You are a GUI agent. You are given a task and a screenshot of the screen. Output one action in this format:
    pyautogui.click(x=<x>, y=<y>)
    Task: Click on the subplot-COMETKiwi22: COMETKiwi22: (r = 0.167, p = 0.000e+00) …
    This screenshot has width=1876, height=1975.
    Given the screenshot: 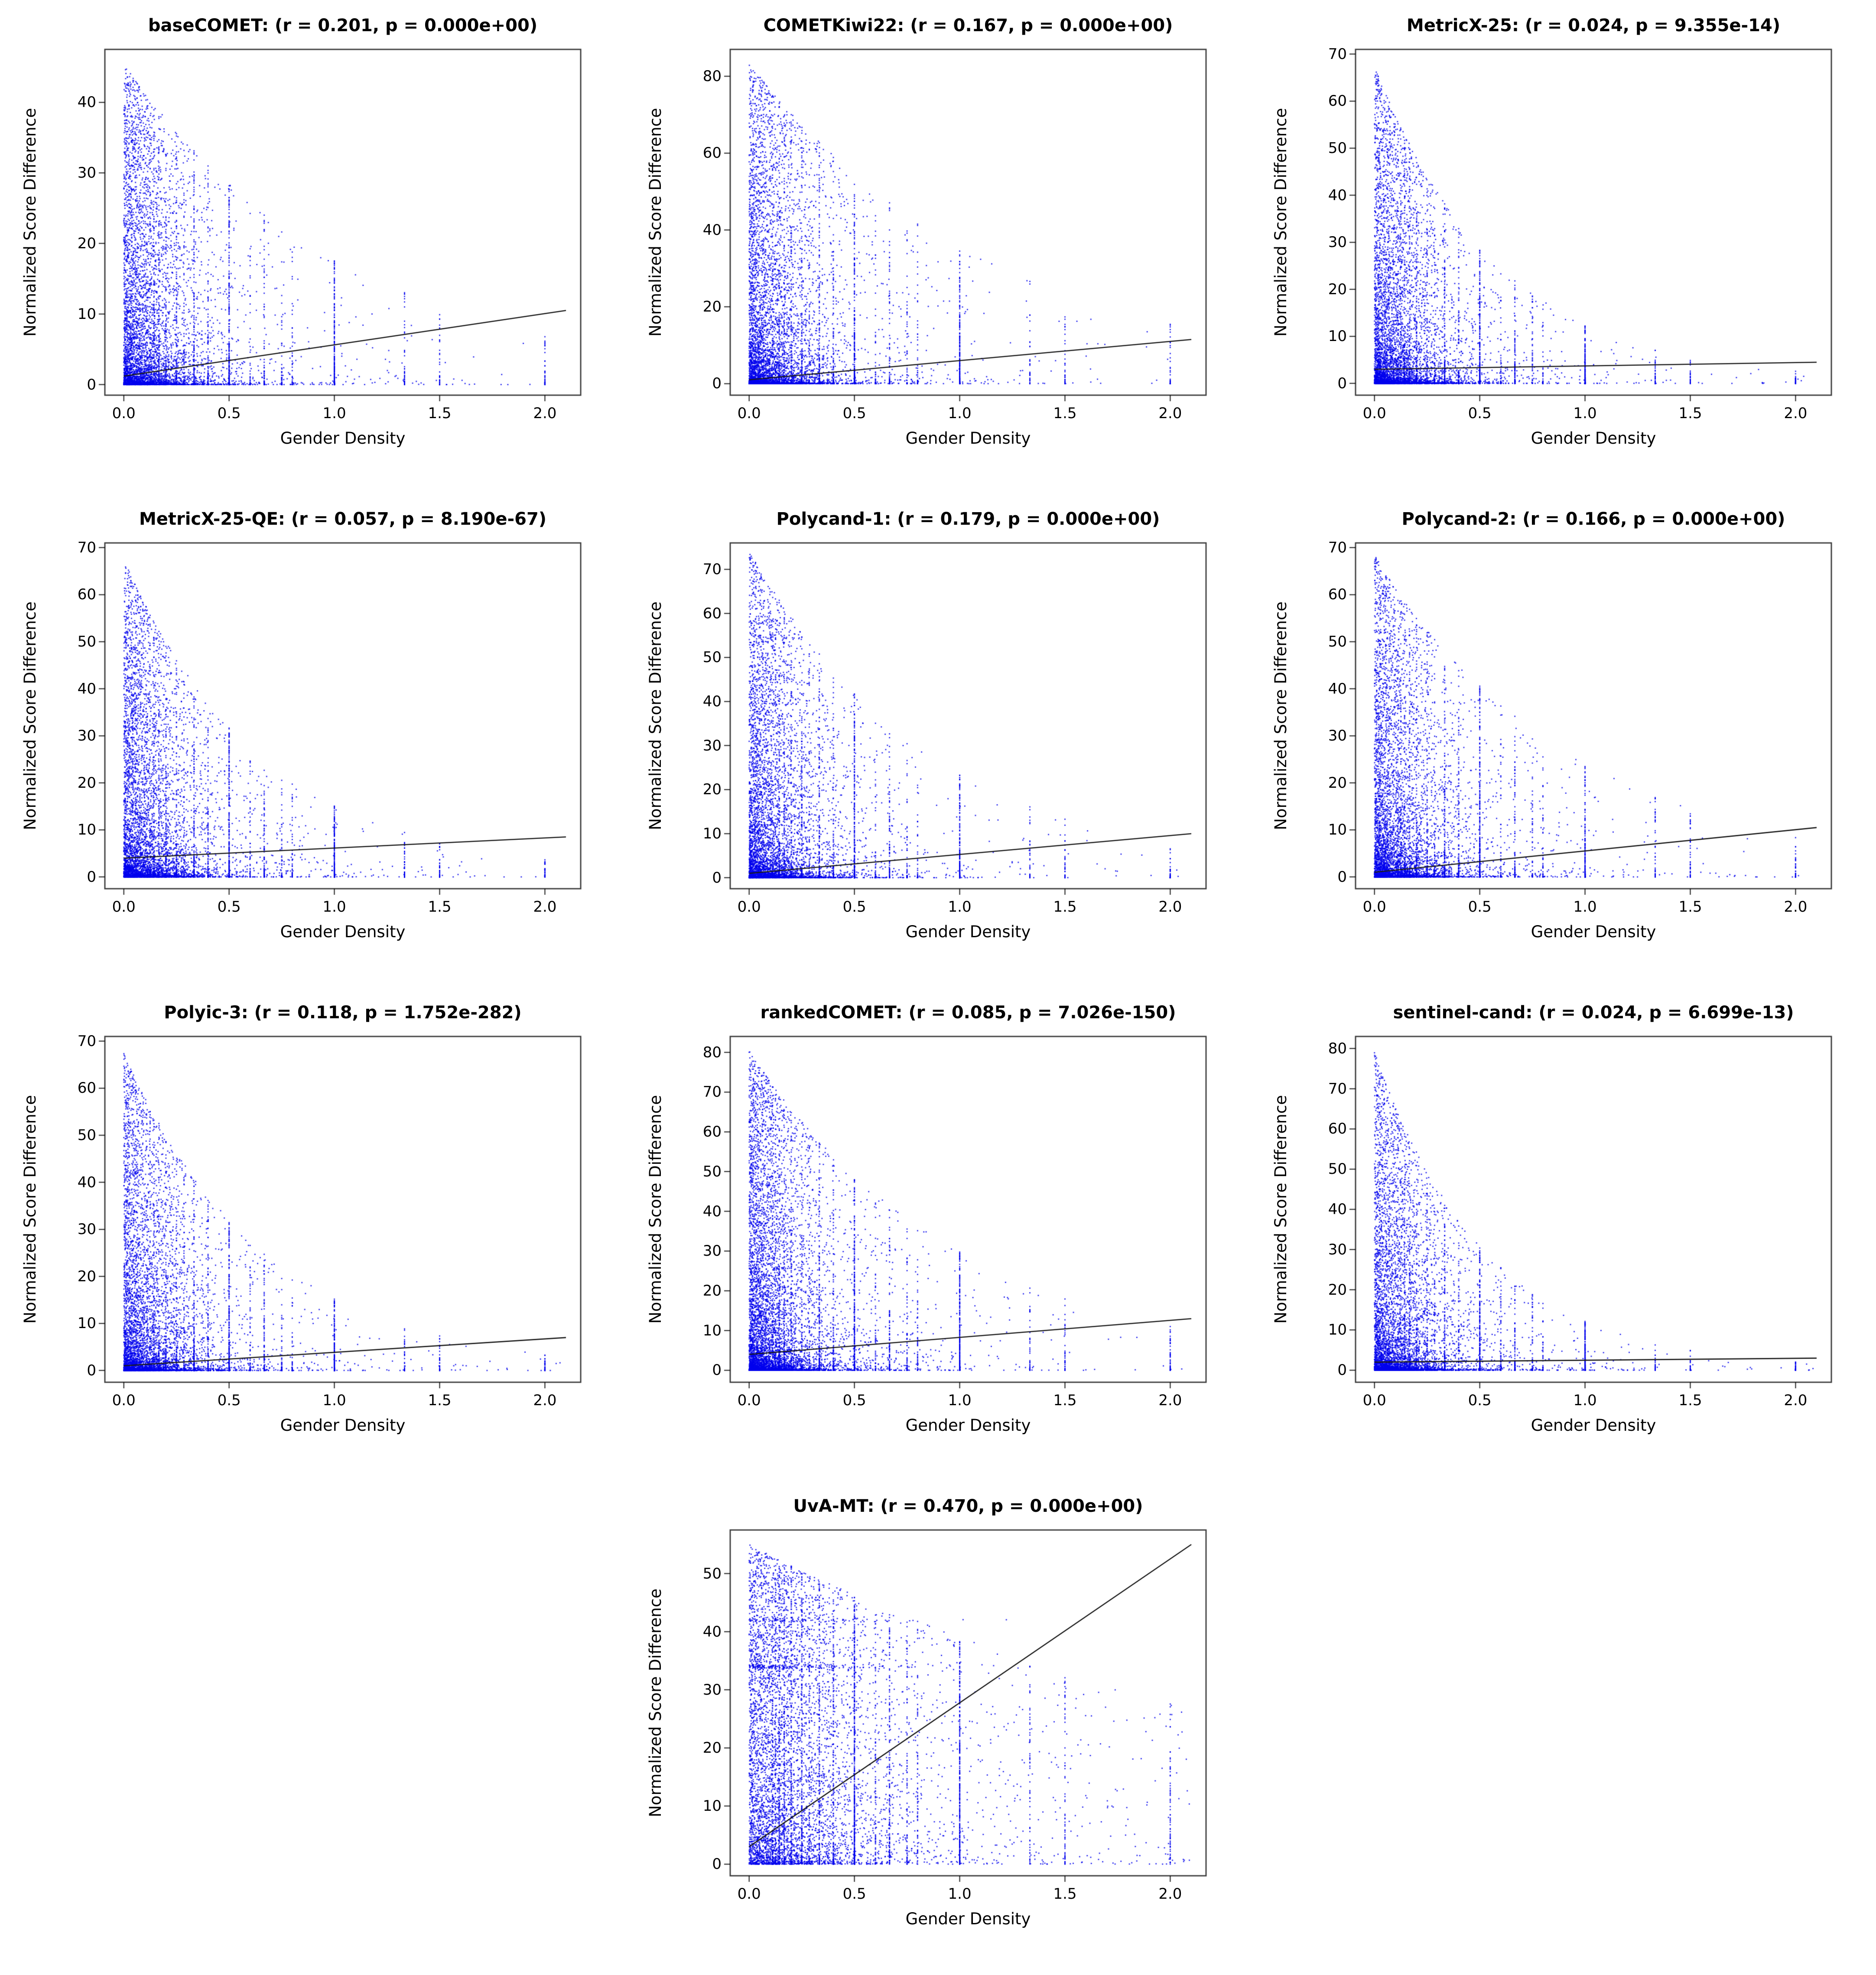 What is the action you would take?
    pyautogui.click(x=938, y=247)
    